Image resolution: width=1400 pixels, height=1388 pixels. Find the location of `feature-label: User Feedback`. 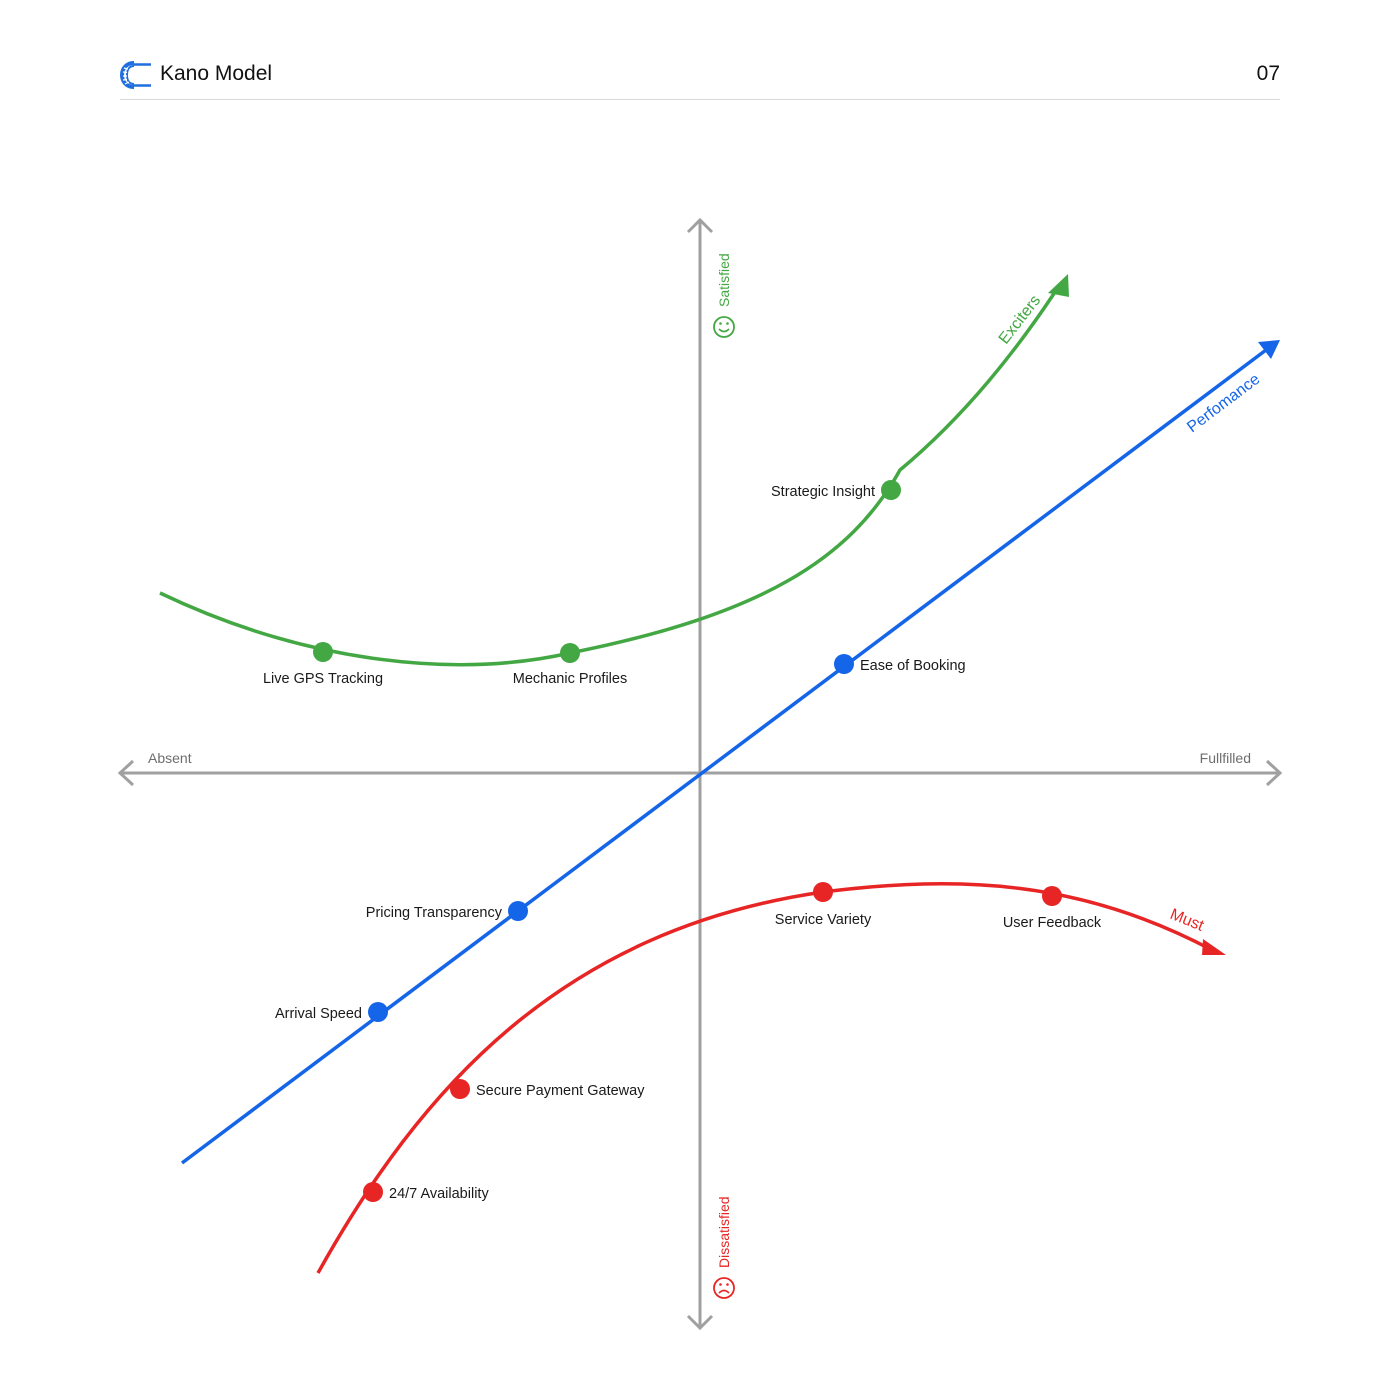

feature-label: User Feedback is located at coordinates (1052, 923).